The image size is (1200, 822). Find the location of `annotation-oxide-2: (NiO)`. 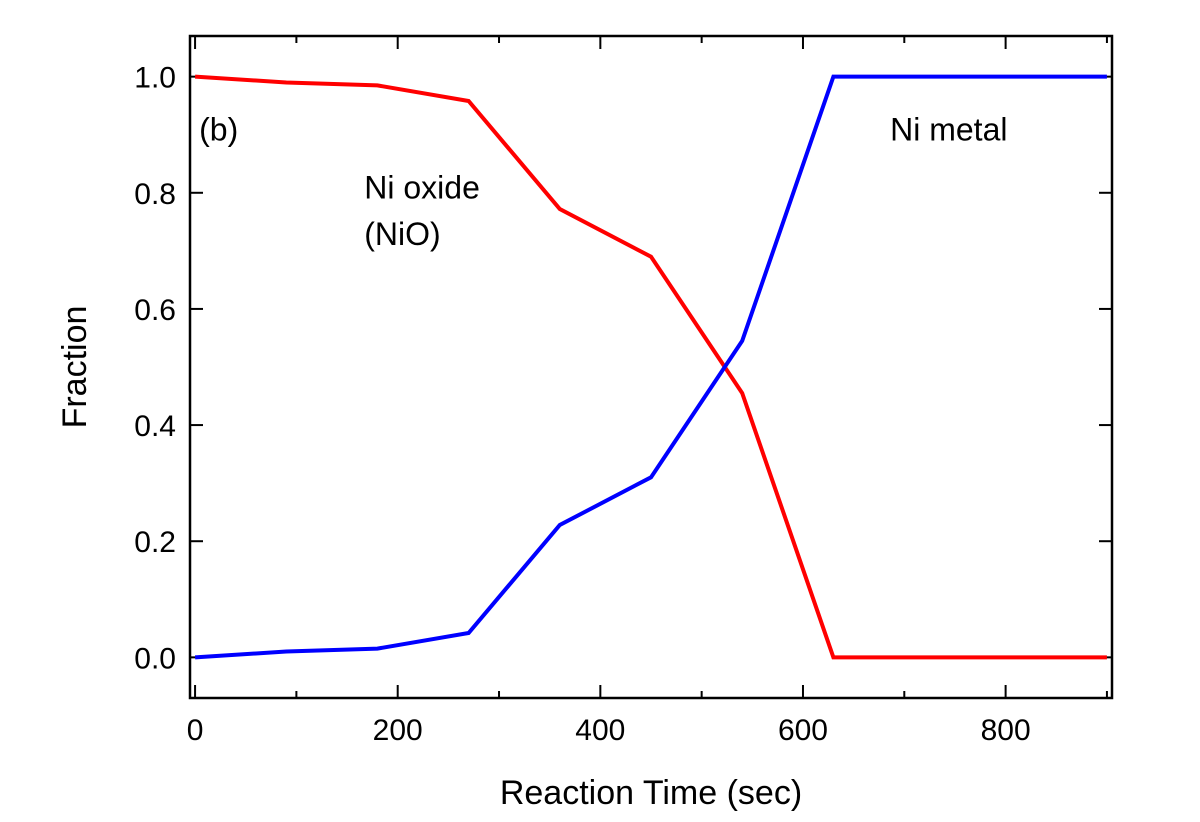

annotation-oxide-2: (NiO) is located at coordinates (402, 234).